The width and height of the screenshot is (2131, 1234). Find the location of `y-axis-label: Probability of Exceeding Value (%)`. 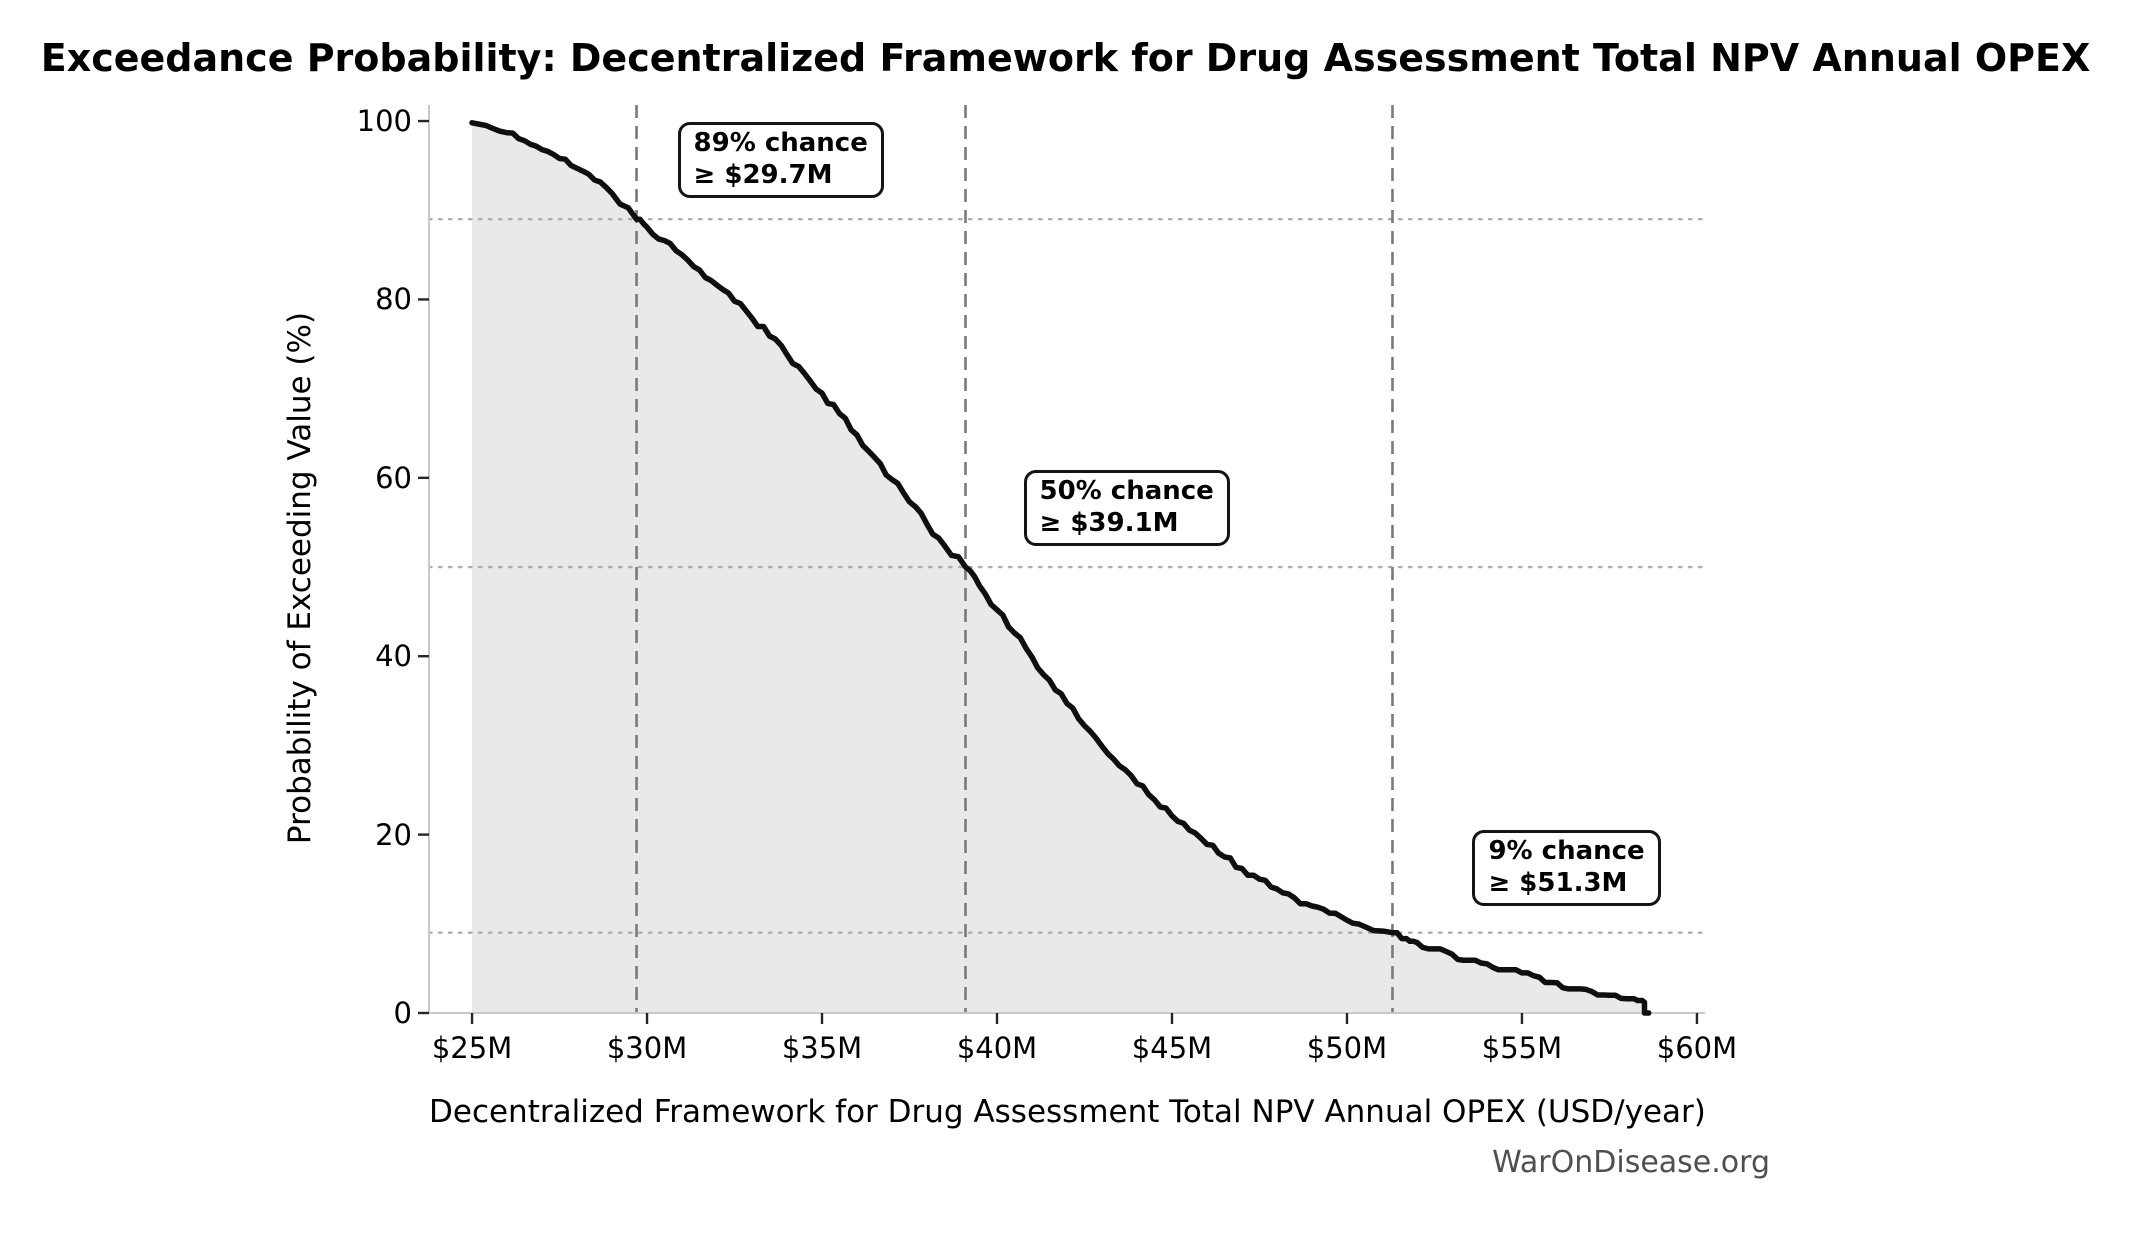

y-axis-label: Probability of Exceeding Value (%) is located at coordinates (300, 578).